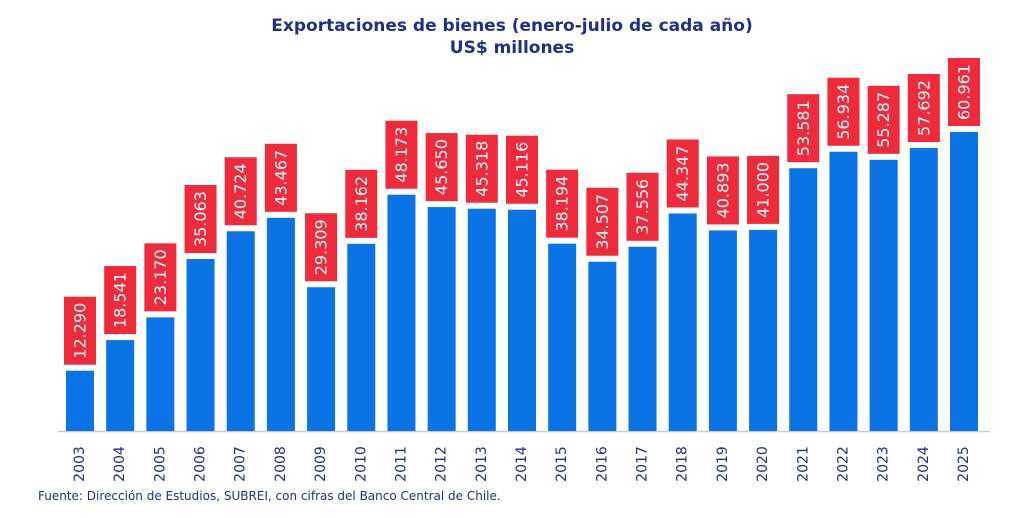  I want to click on data-label: 12.290, so click(80, 331).